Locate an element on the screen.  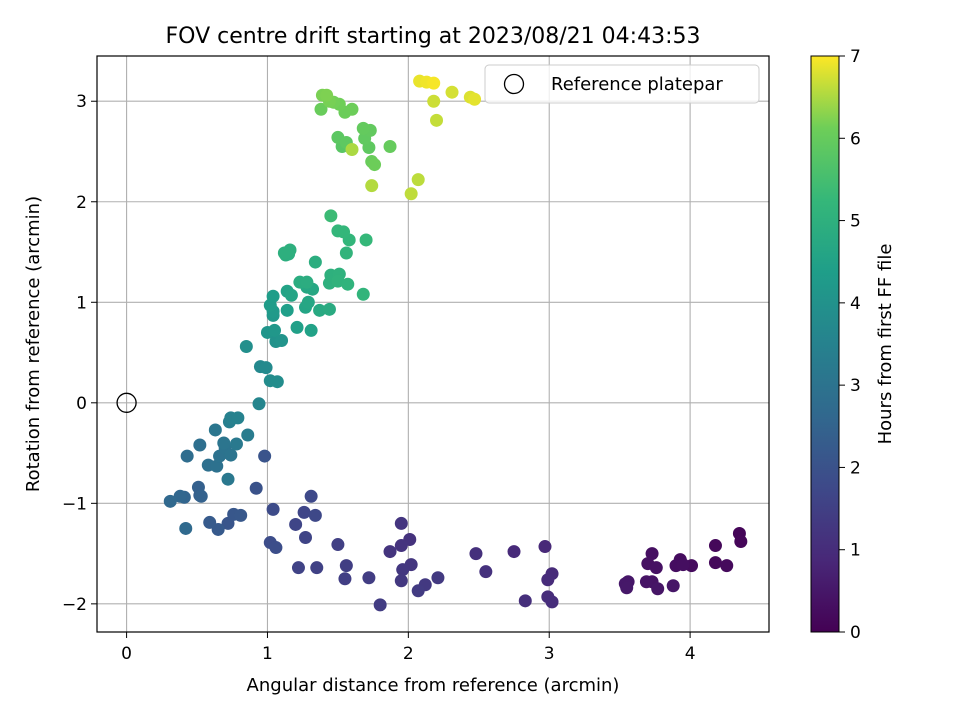
legend-label: Reference platepar is located at coordinates (637, 84).